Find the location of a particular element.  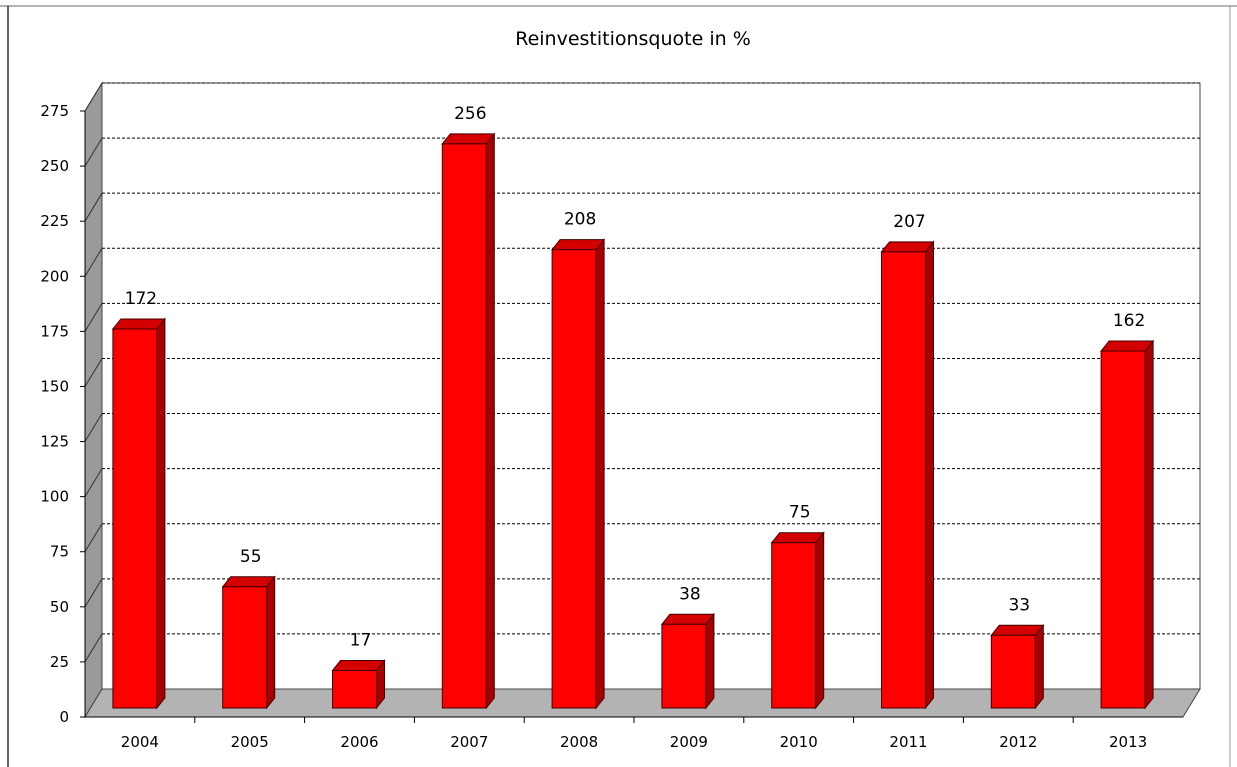

left-wall is located at coordinates (93, 400).